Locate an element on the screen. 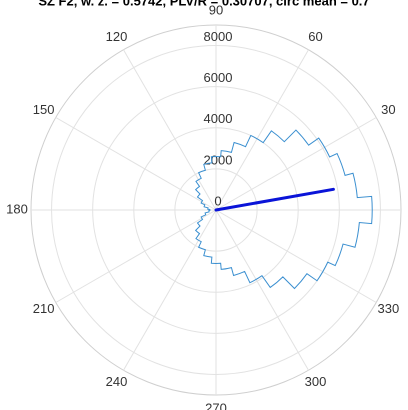  mean-vector is located at coordinates (274, 199).